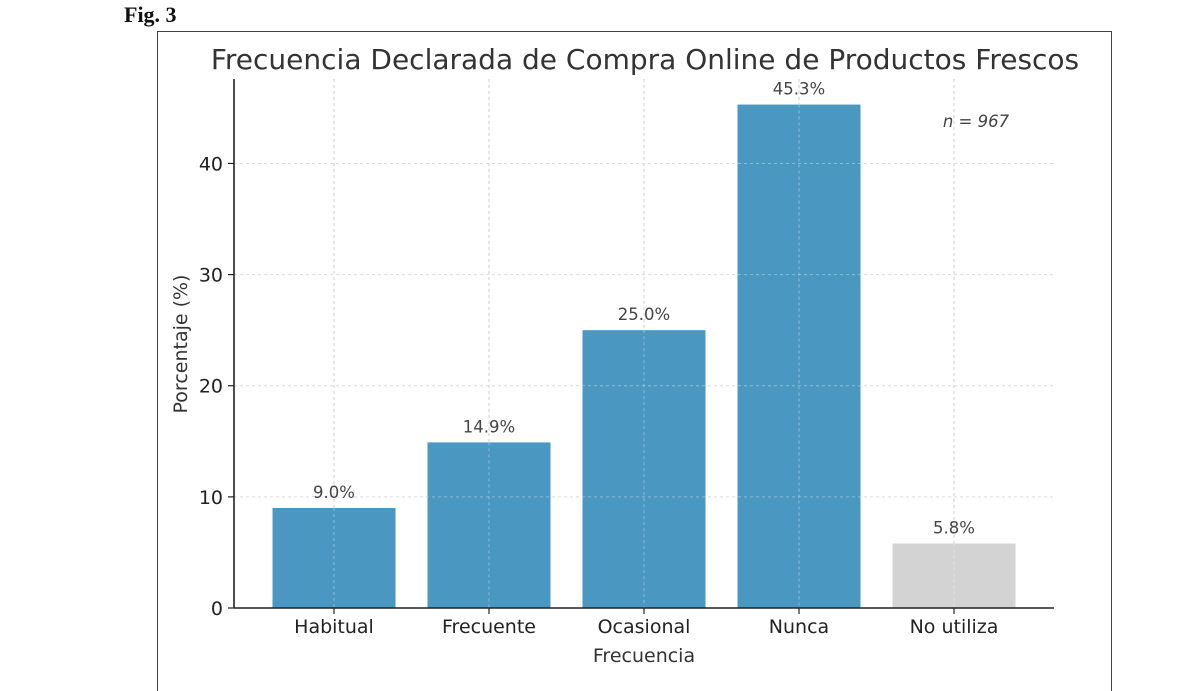 This screenshot has height=691, width=1200. I want to click on bar-ocasional, so click(644, 469).